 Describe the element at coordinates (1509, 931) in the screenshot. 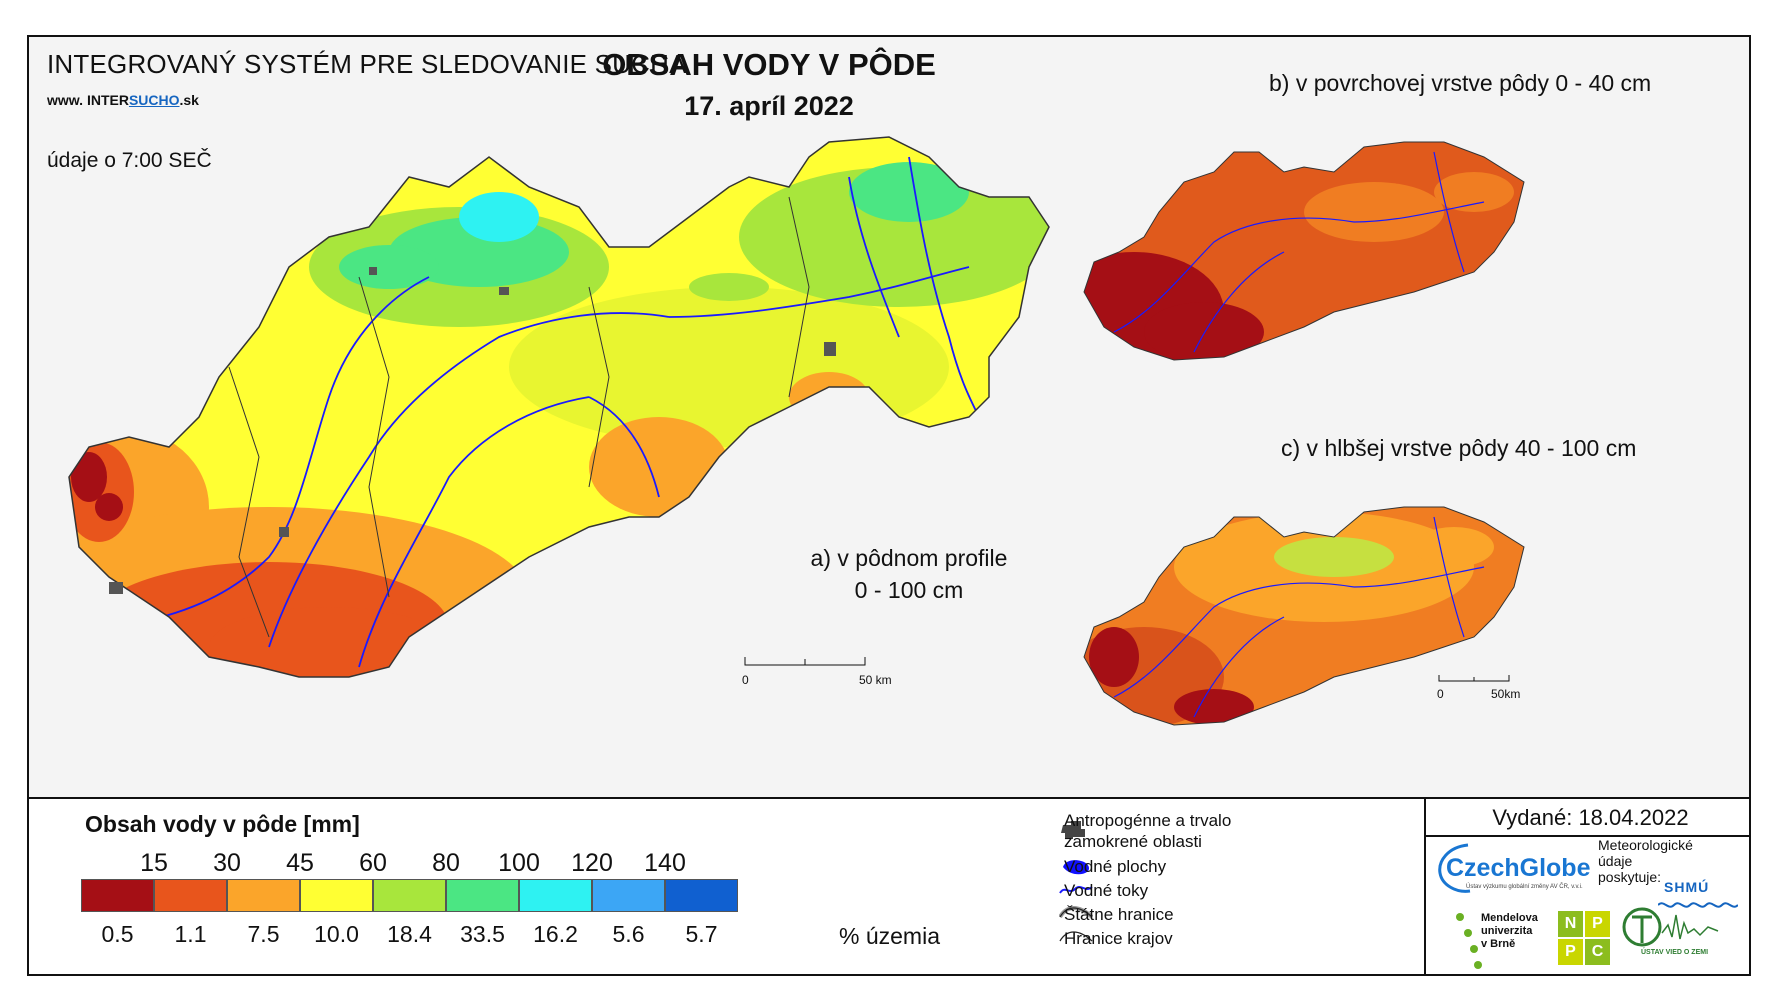

I see `mendel-university-logo: Mendelova univerzita v Brně` at that location.